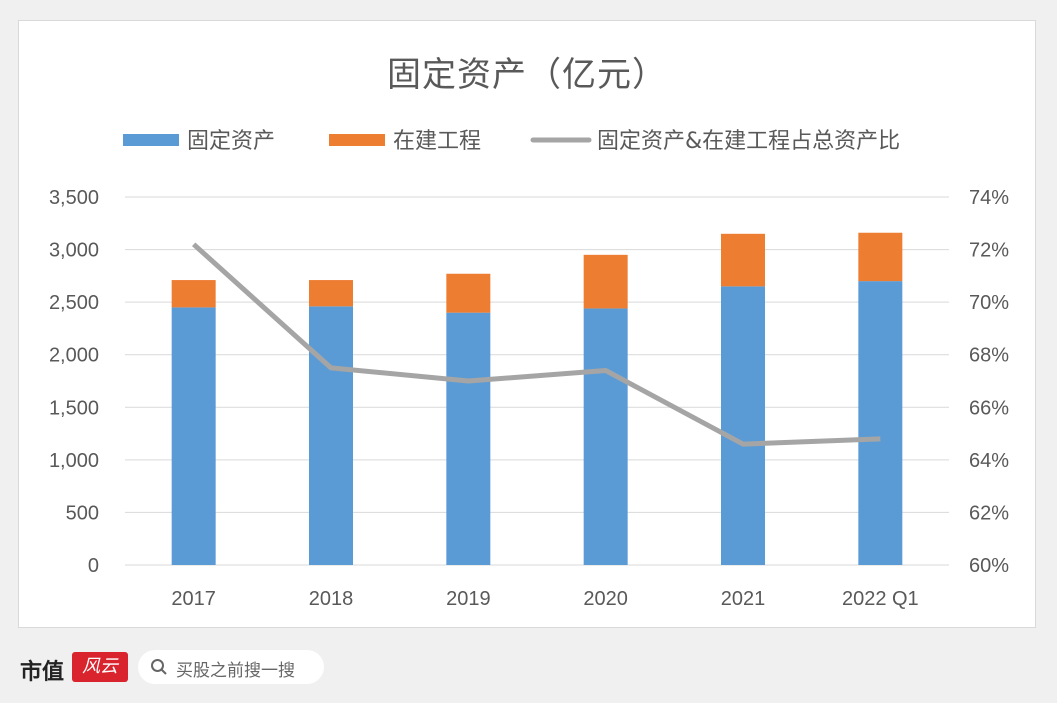 This screenshot has width=1057, height=703. Describe the element at coordinates (74, 251) in the screenshot. I see `y-left-tick-label: 3,000` at that location.